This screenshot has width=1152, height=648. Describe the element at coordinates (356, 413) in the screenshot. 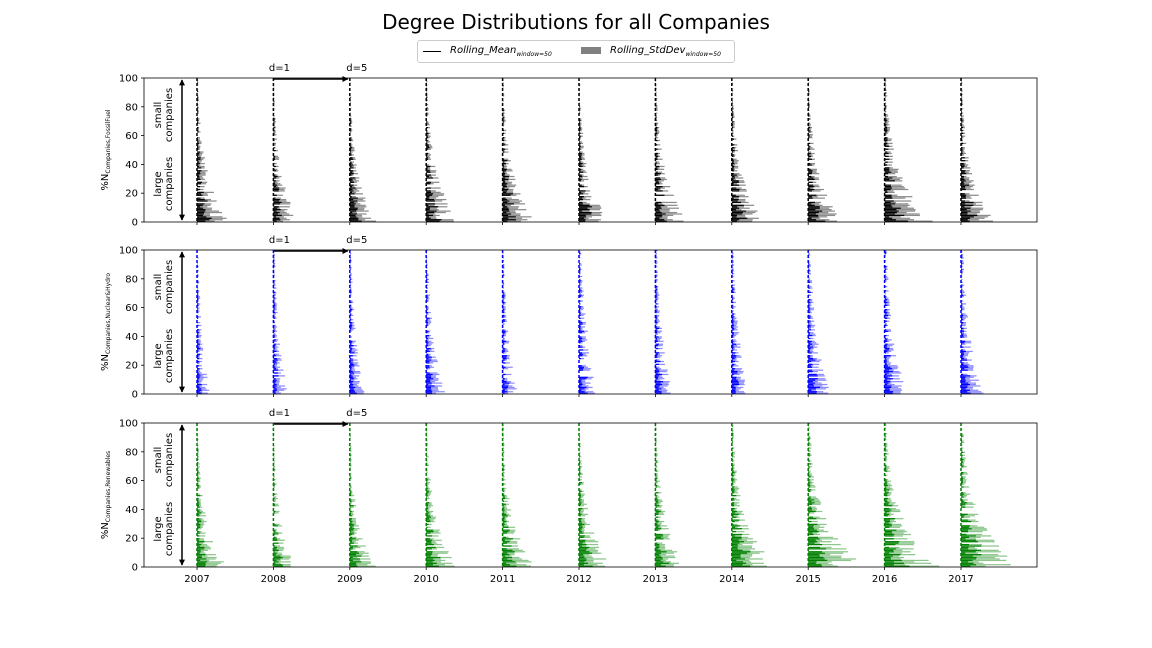

I see `annotation-d5: d=5` at that location.